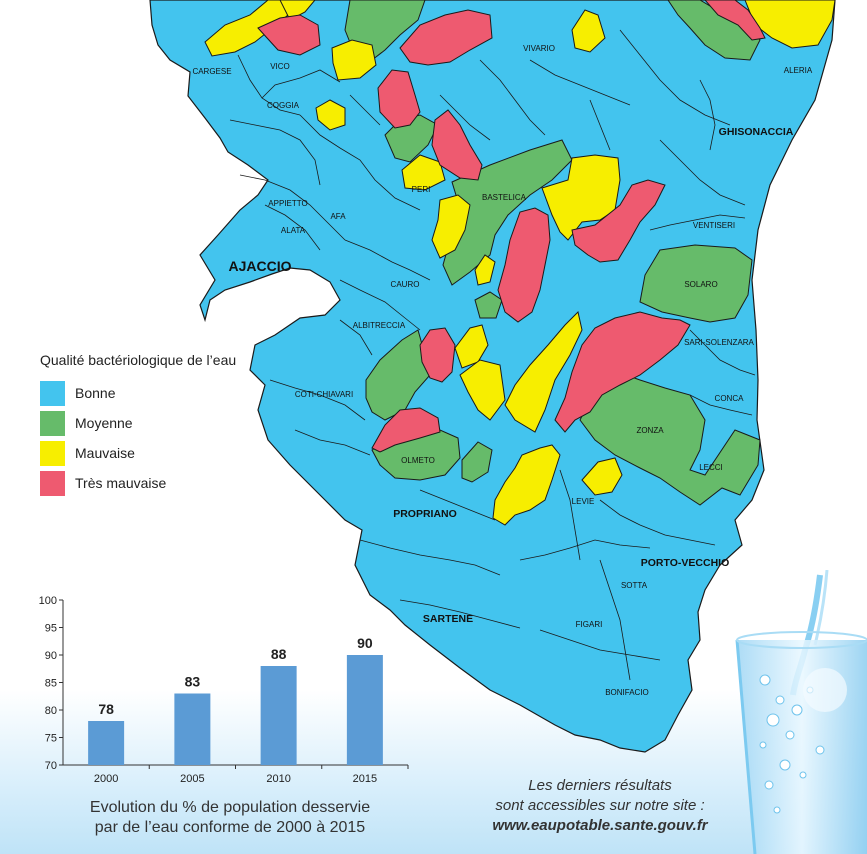 The height and width of the screenshot is (854, 867). What do you see at coordinates (280, 66) in the screenshot?
I see `town-label: VICO` at bounding box center [280, 66].